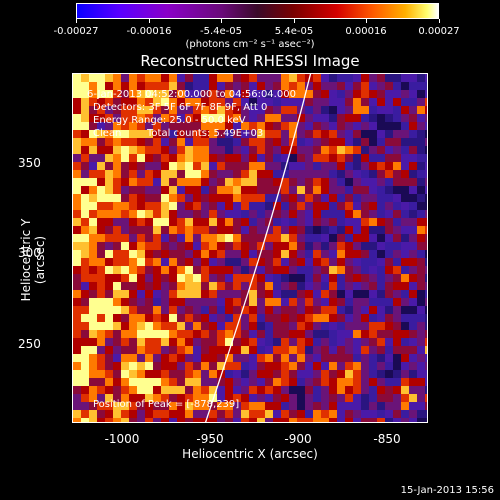  What do you see at coordinates (366, 31) in the screenshot?
I see `colorbar-tick-label: 0.00016` at bounding box center [366, 31].